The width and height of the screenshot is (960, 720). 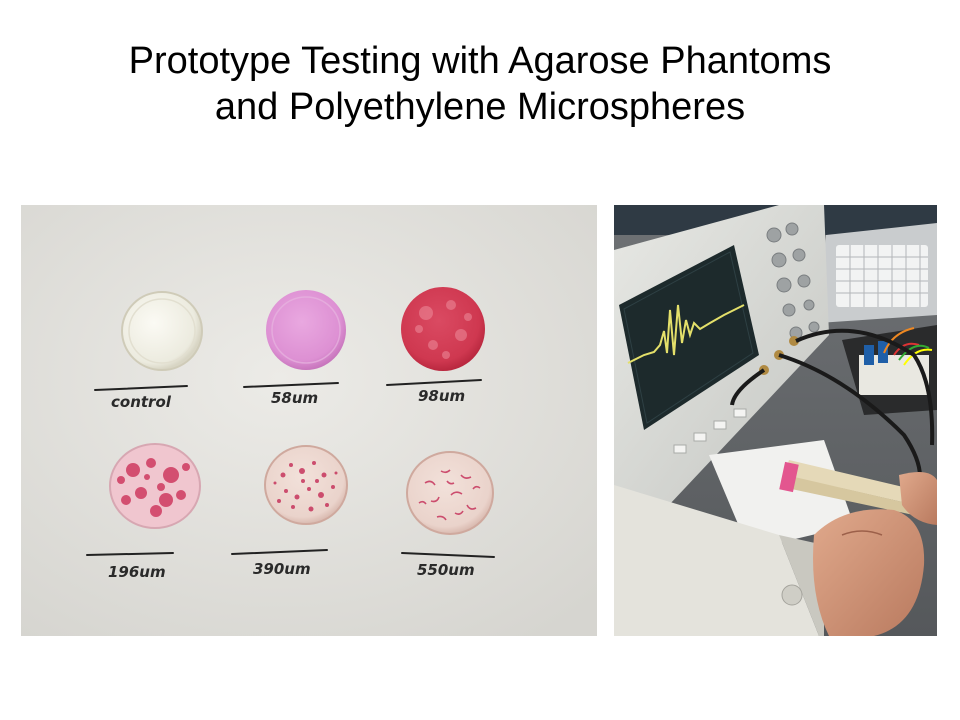 What do you see at coordinates (686, 334) in the screenshot?
I see `waveform-trace` at bounding box center [686, 334].